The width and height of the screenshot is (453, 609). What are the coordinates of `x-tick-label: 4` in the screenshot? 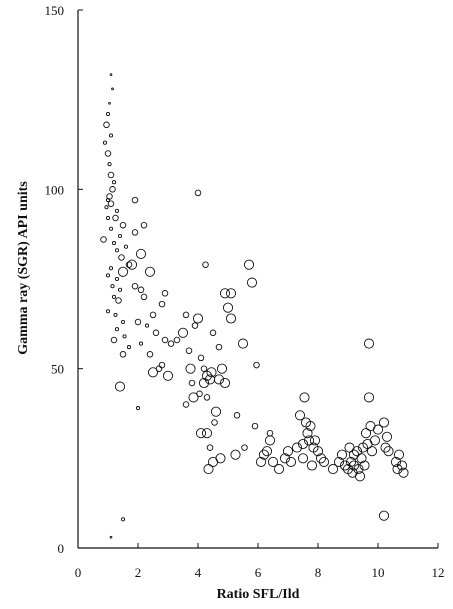 It's located at (198, 572).